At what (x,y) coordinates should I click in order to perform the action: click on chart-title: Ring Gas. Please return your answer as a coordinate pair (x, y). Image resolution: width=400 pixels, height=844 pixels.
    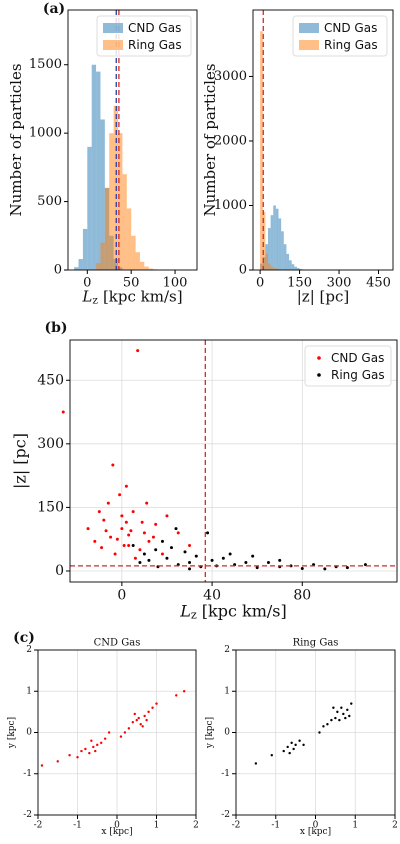
    Looking at the image, I should click on (316, 643).